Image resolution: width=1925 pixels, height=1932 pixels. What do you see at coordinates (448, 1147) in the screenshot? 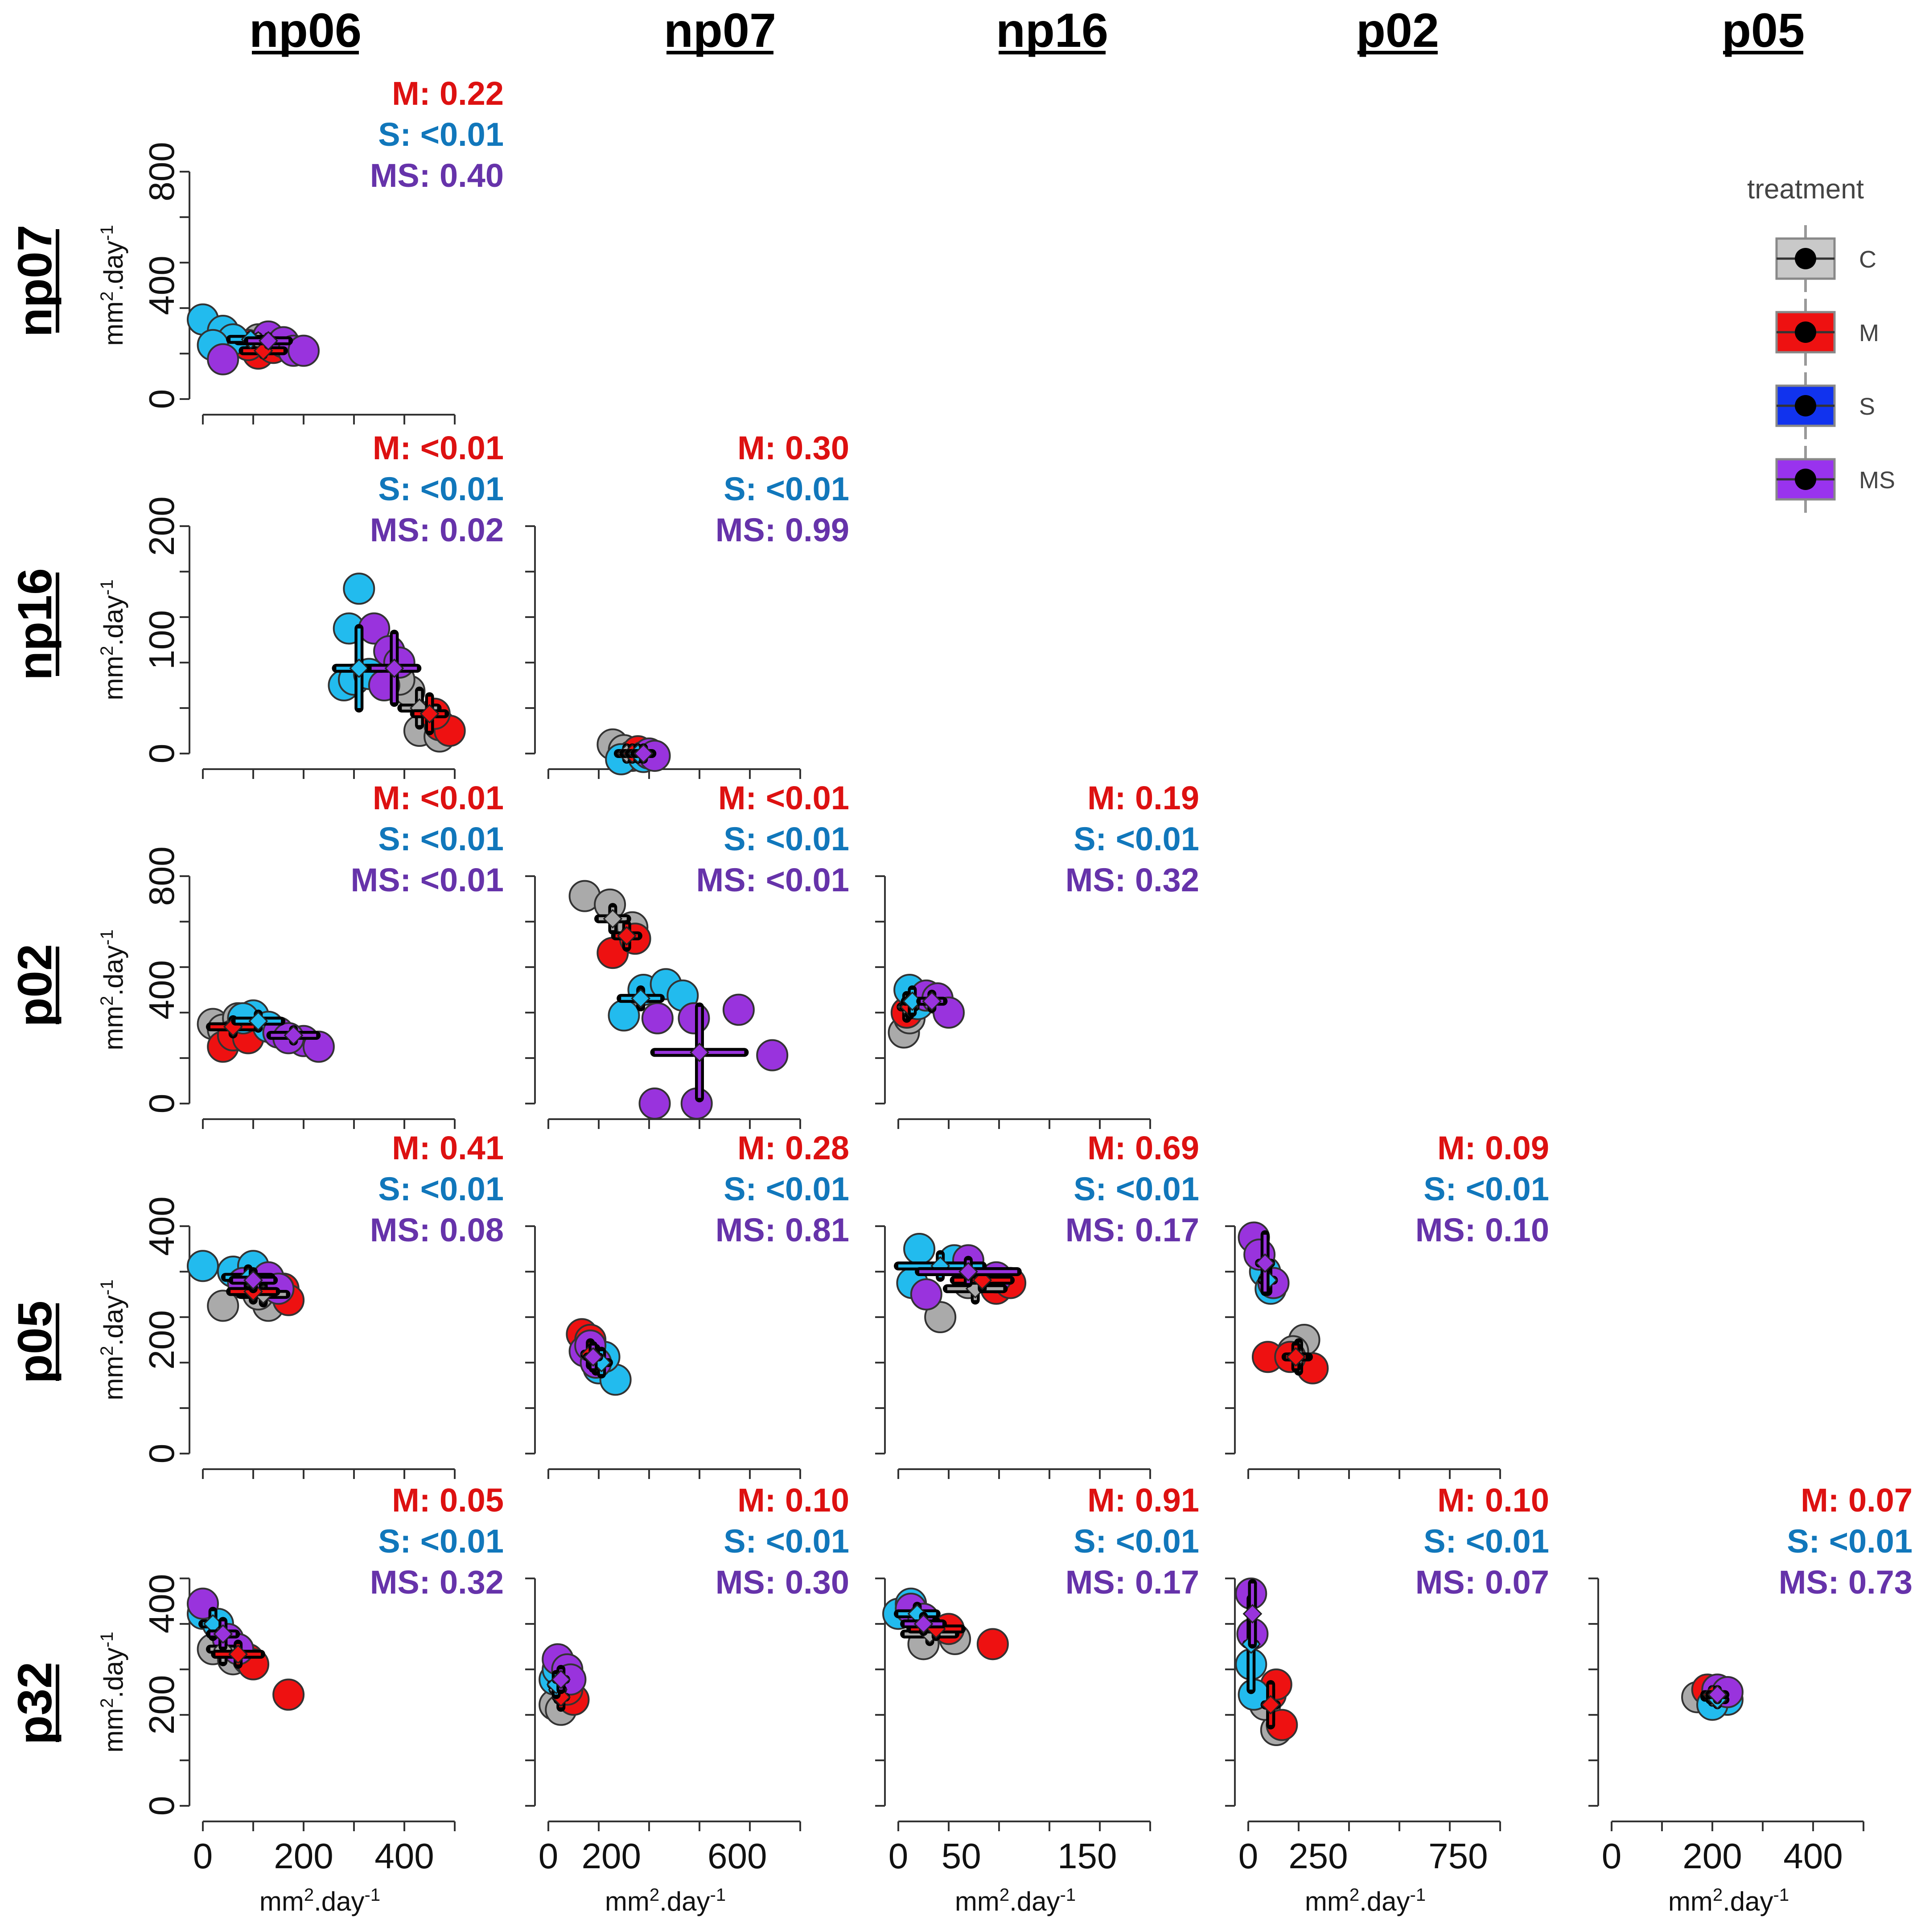
I see `stat-M-value: M: 0.41` at bounding box center [448, 1147].